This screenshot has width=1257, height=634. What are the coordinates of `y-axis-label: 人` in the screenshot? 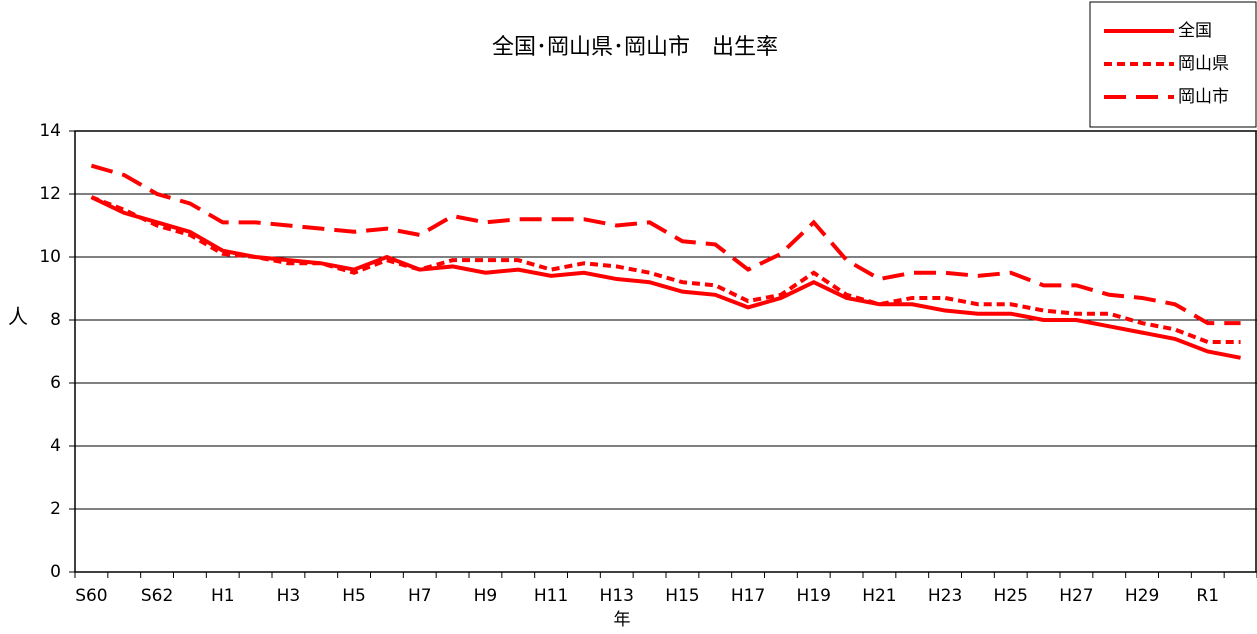 It's located at (18, 317).